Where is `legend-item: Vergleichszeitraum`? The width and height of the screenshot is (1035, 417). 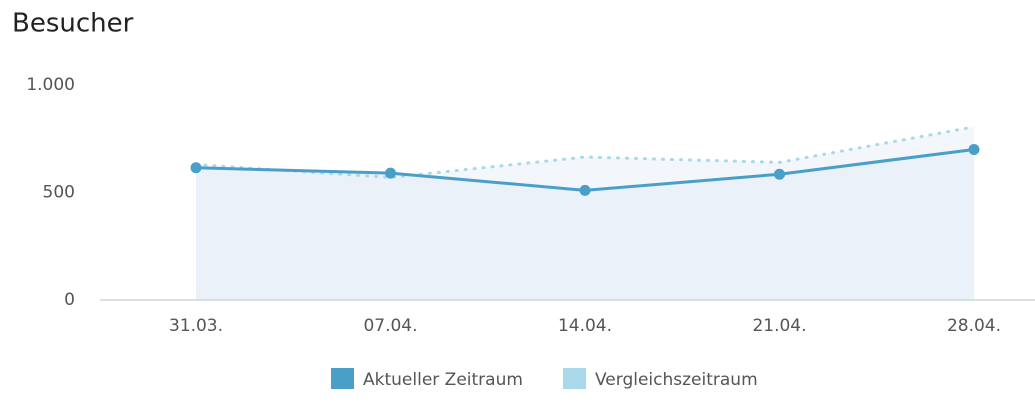
legend-item: Vergleichszeitraum is located at coordinates (660, 379).